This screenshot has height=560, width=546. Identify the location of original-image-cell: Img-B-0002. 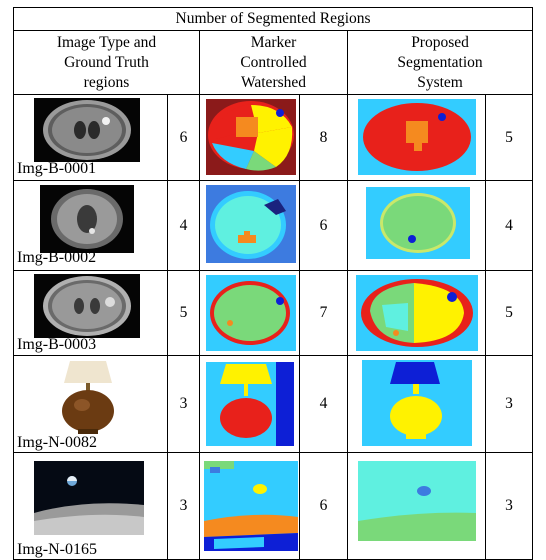
(90, 225).